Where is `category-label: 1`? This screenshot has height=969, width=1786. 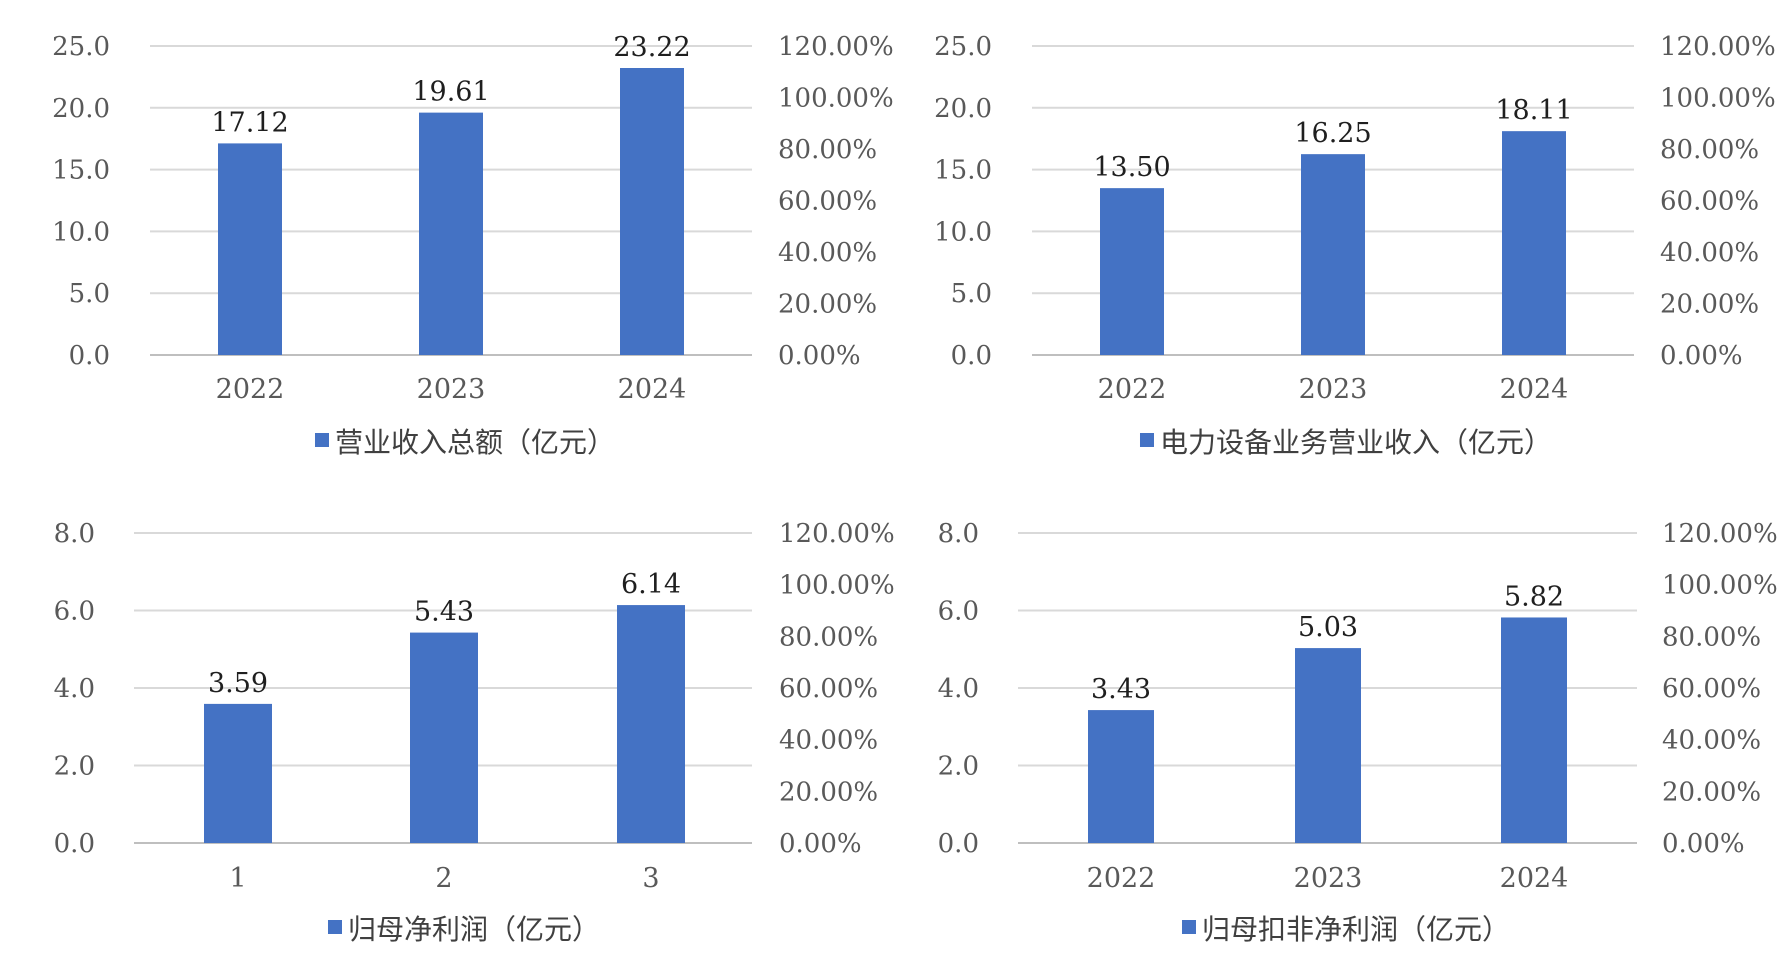 category-label: 1 is located at coordinates (237, 878).